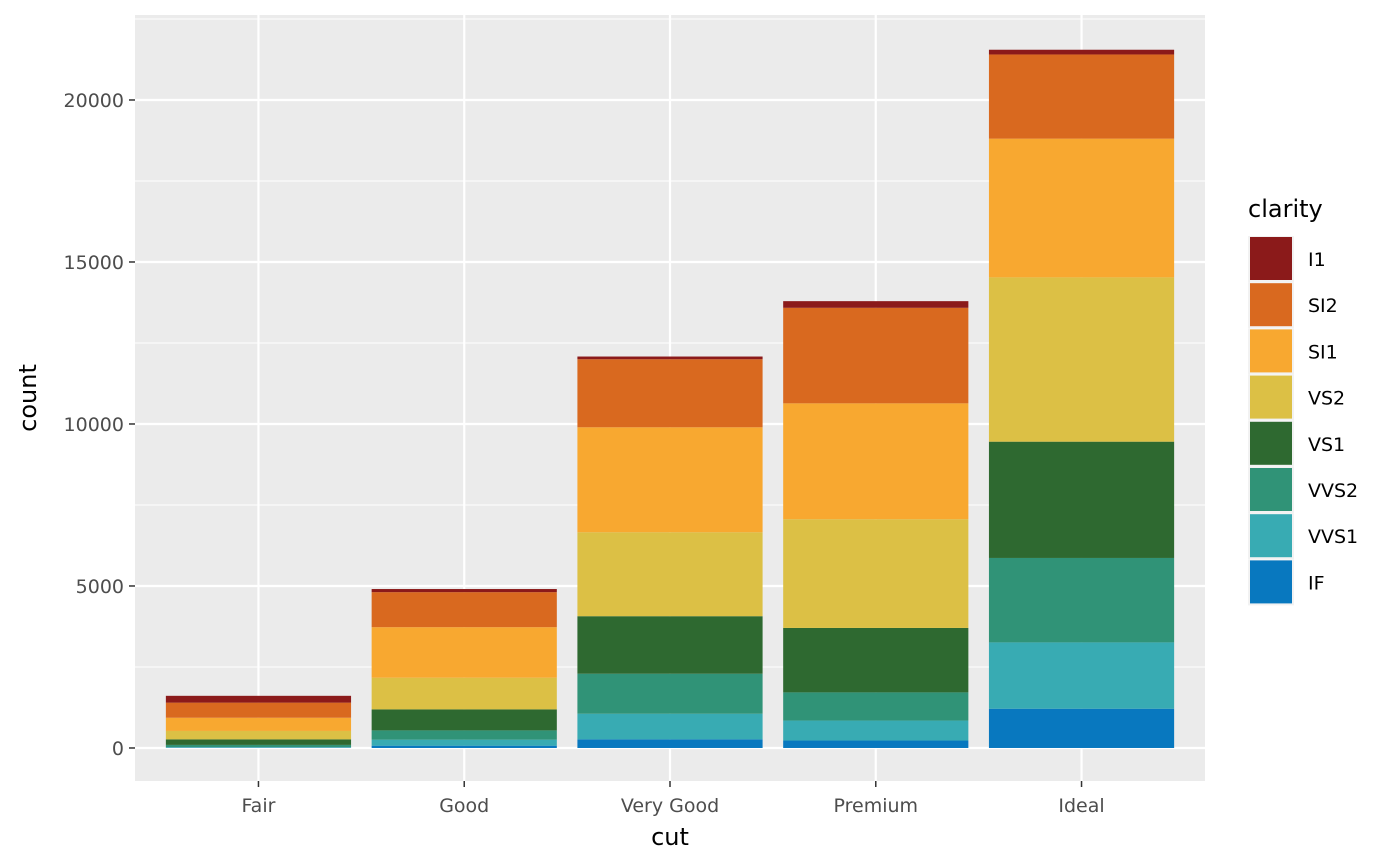 Image resolution: width=1400 pixels, height=866 pixels. What do you see at coordinates (1333, 491) in the screenshot?
I see `legend-label: VVS2` at bounding box center [1333, 491].